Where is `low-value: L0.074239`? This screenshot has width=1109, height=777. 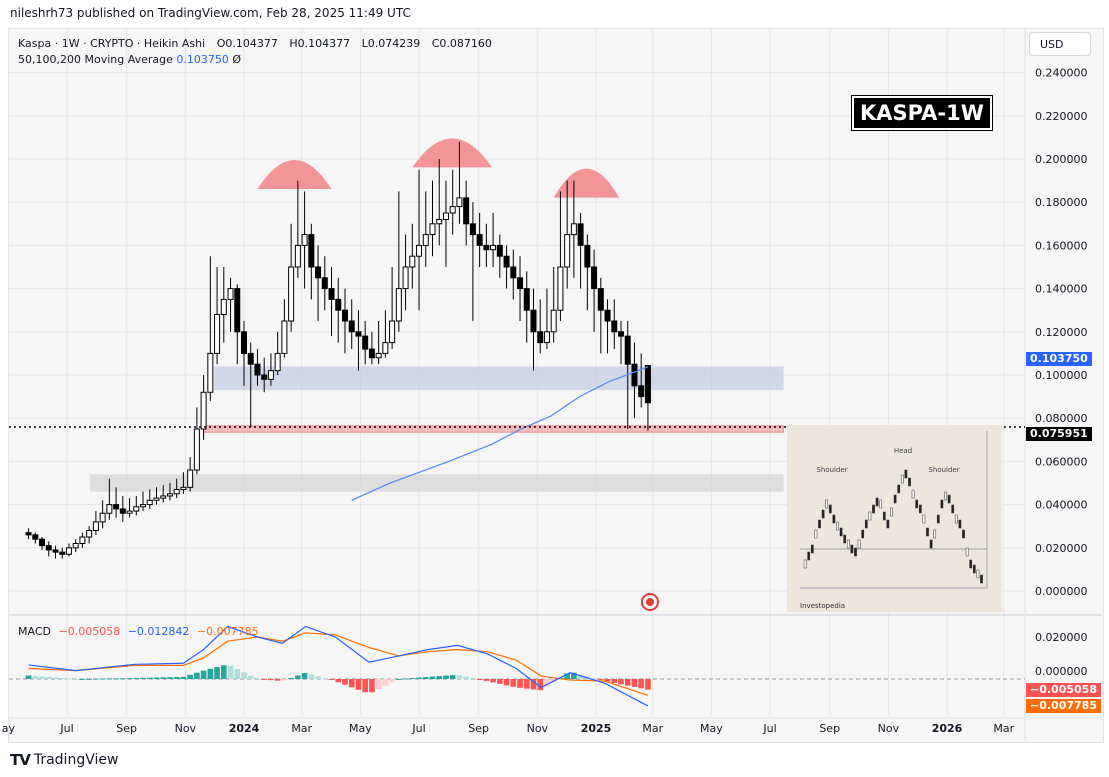
low-value: L0.074239 is located at coordinates (391, 43).